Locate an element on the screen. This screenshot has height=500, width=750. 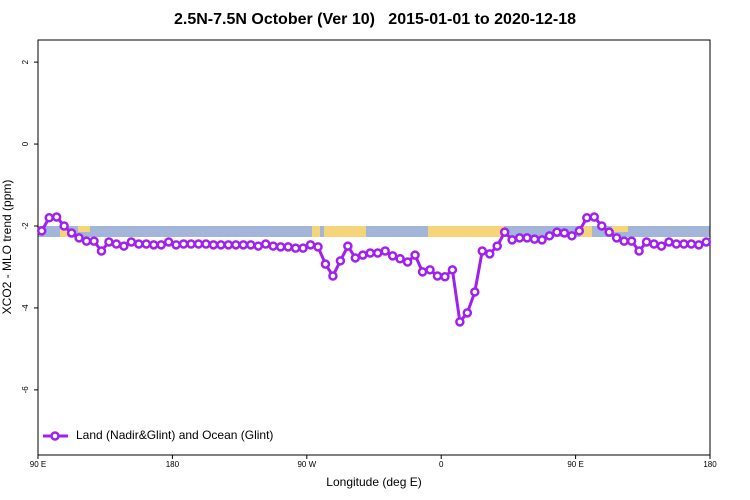
y-axis-label: XCO2 - MLO trend (ppm) is located at coordinates (7, 247).